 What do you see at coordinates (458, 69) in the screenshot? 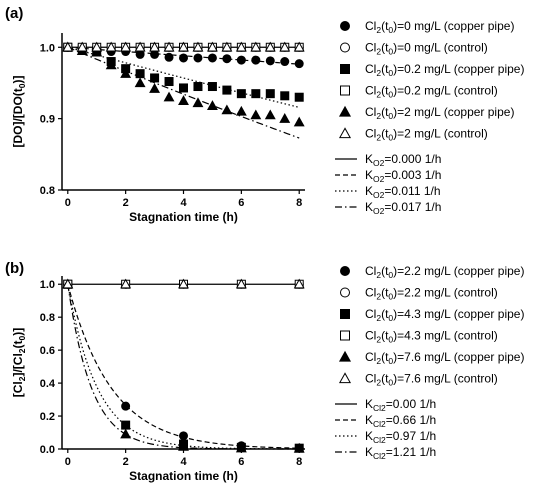
I see `label-text-segment: )=0.2 mg/L (copper pipe)` at bounding box center [458, 69].